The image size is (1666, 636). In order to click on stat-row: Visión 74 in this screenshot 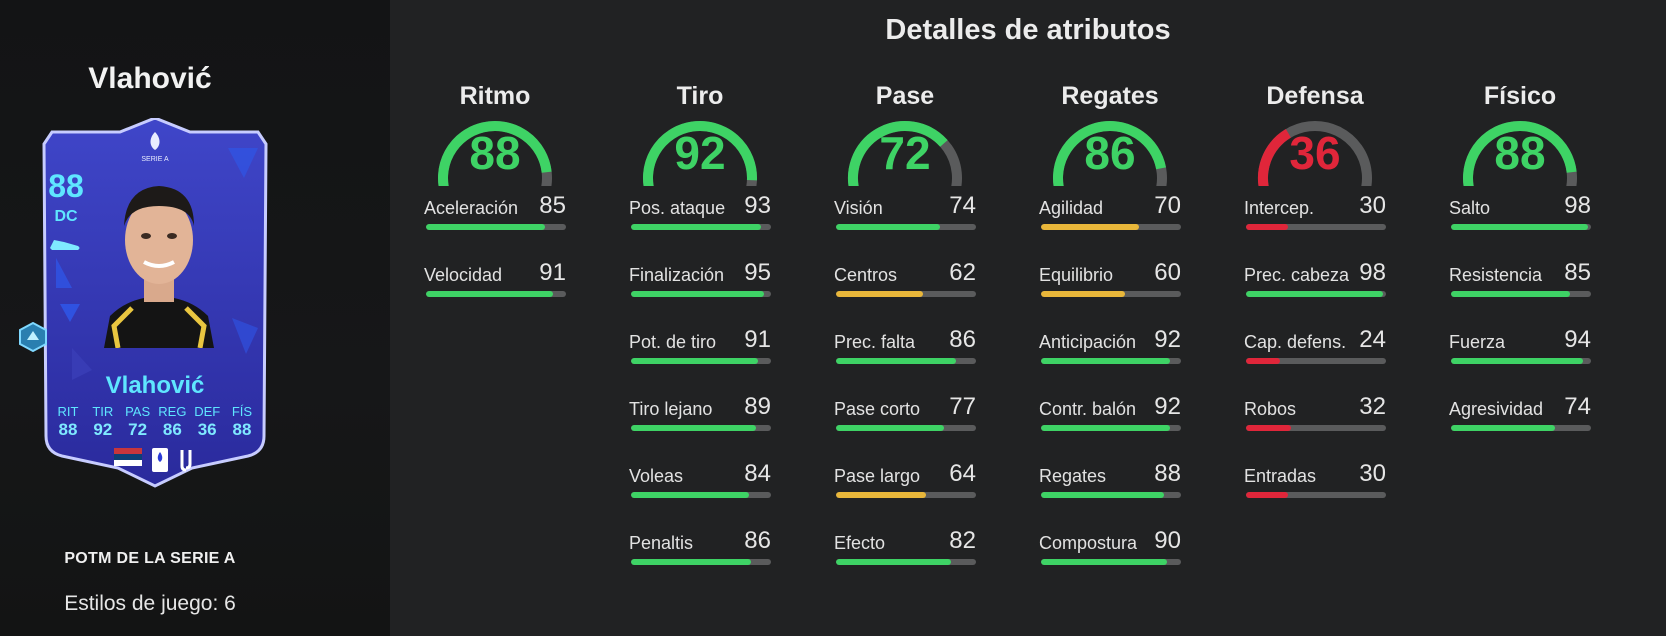, I will do `click(905, 225)`.